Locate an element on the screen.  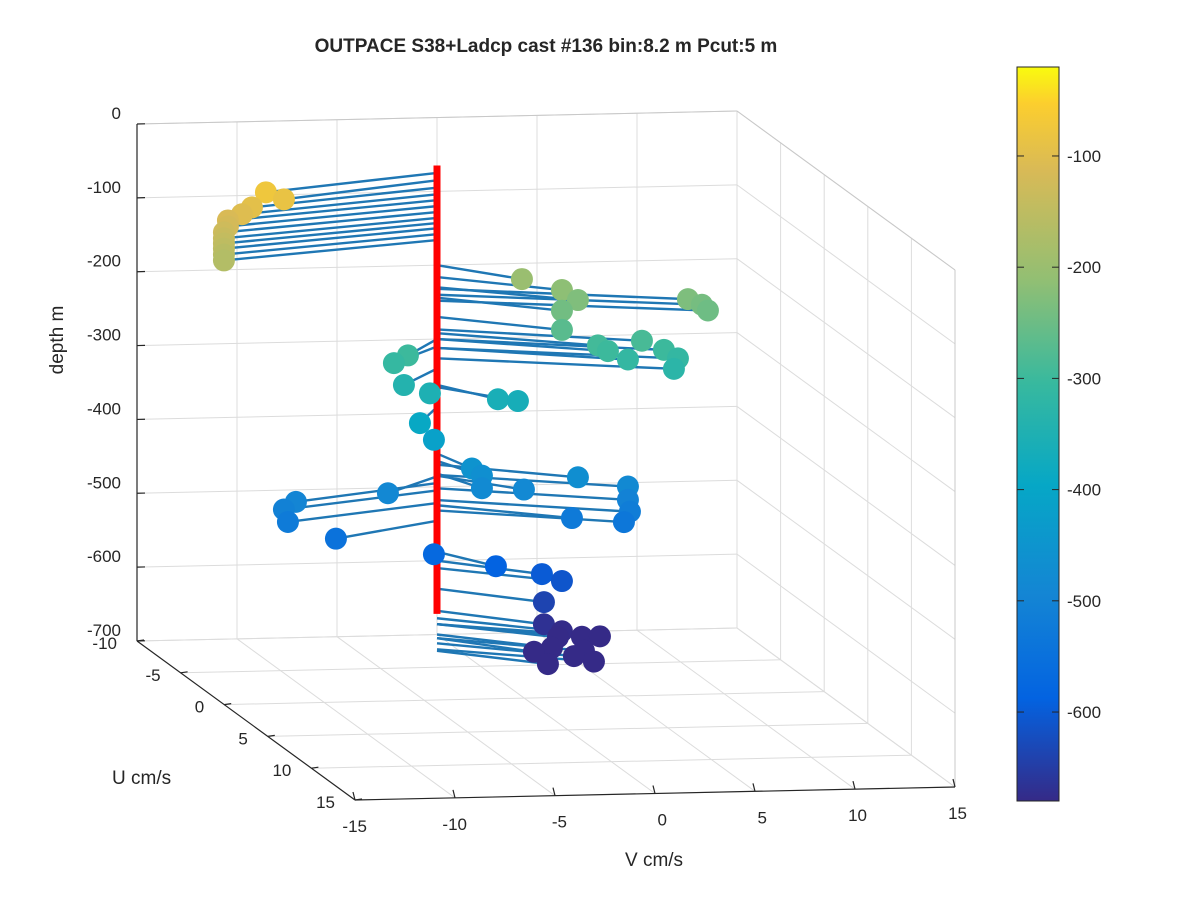
z-tick-label: -700 is located at coordinates (104, 630).